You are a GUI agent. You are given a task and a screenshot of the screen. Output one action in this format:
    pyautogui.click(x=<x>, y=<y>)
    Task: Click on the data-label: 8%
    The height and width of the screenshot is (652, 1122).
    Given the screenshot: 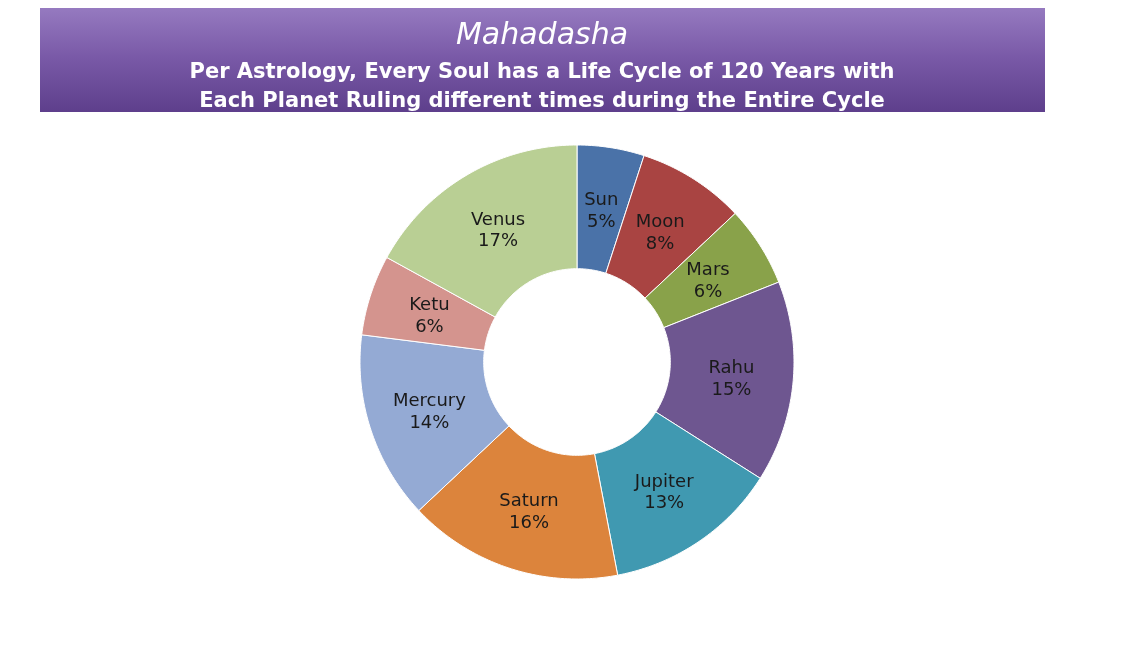 What is the action you would take?
    pyautogui.click(x=660, y=242)
    